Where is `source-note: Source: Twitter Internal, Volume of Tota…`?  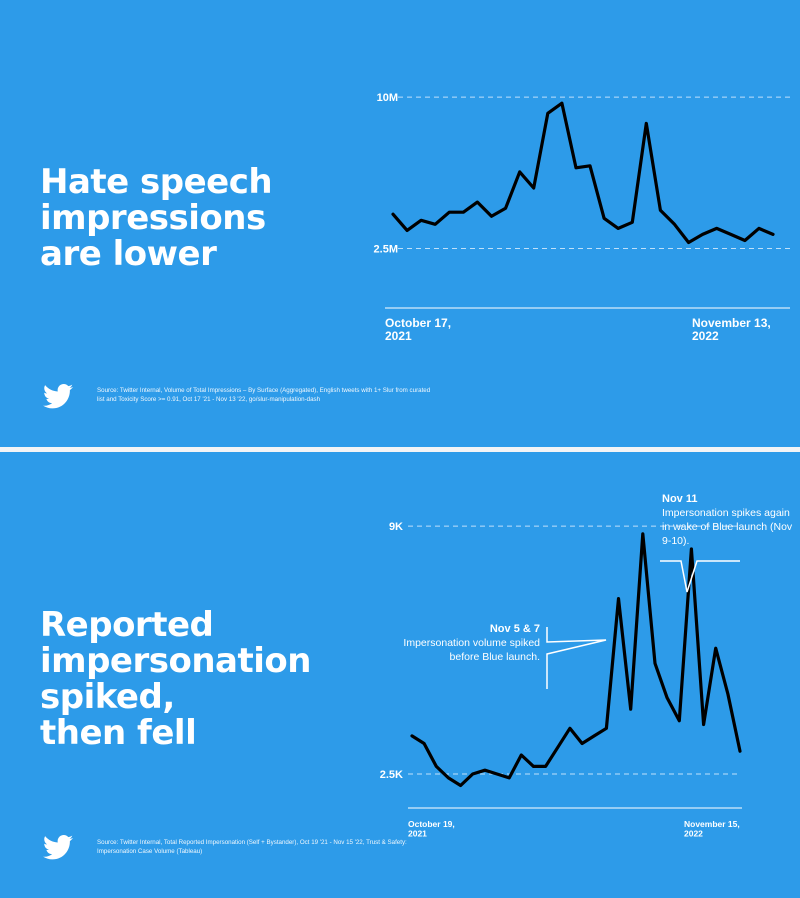
source-note: Source: Twitter Internal, Volume of Tota… is located at coordinates (264, 395).